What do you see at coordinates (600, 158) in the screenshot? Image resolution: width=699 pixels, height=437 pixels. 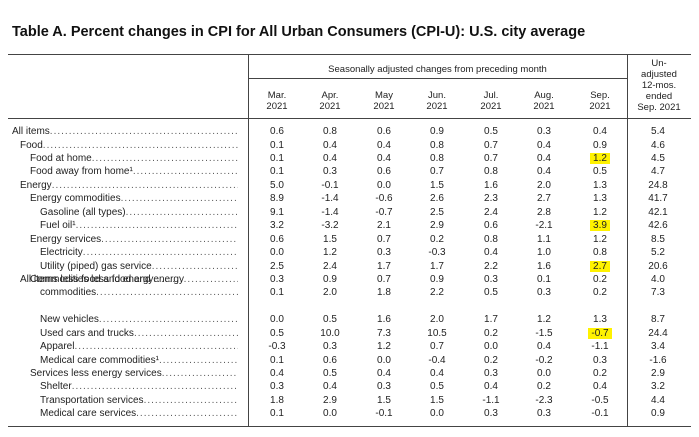 I see `highlighted-value: 1.2` at bounding box center [600, 158].